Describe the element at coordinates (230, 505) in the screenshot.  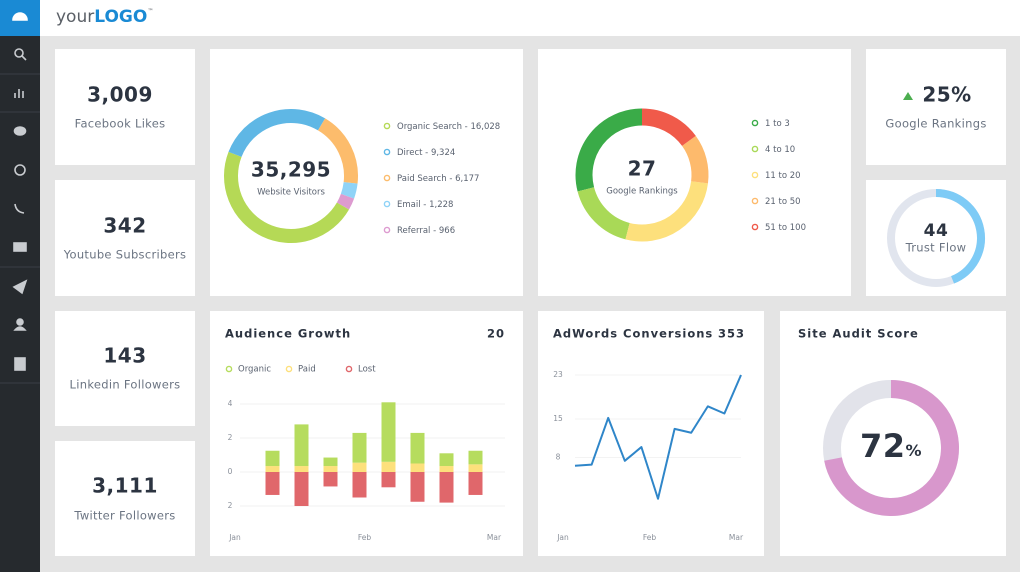
I see `y-tick-label: 2` at that location.